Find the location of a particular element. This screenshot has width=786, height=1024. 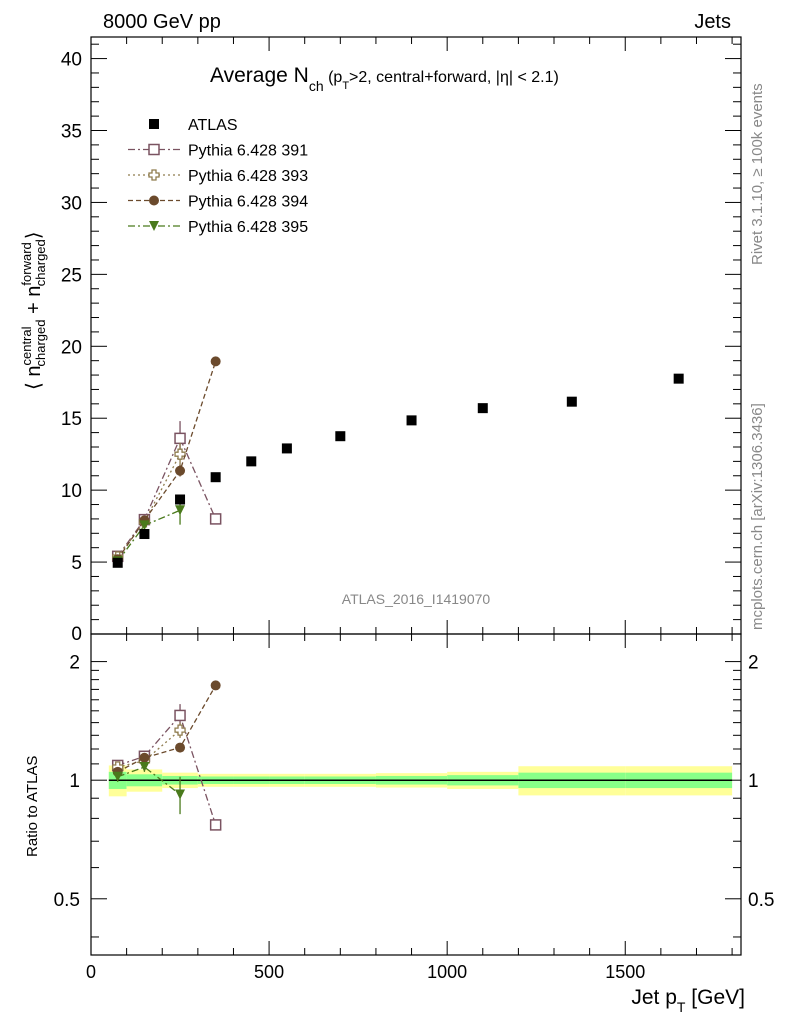

series-atlas is located at coordinates (398, 470).